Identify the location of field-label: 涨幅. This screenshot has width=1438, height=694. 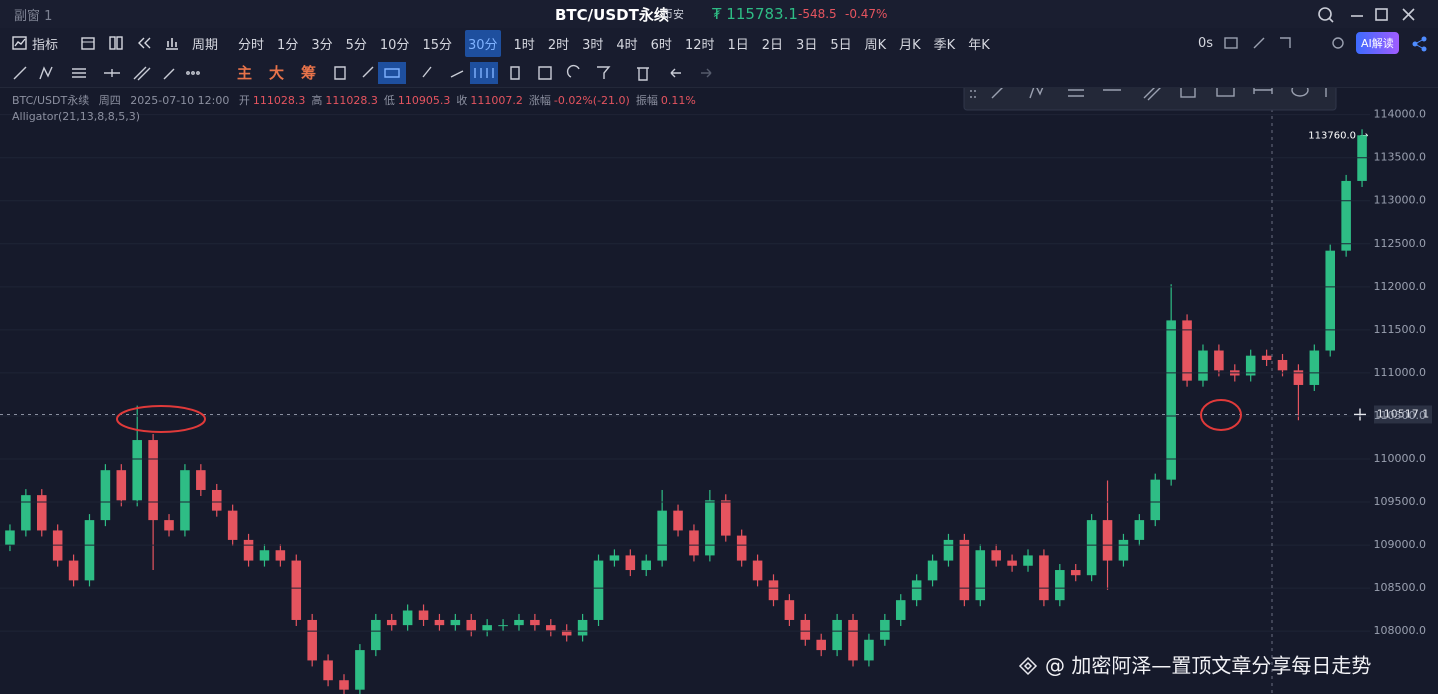
(539, 100).